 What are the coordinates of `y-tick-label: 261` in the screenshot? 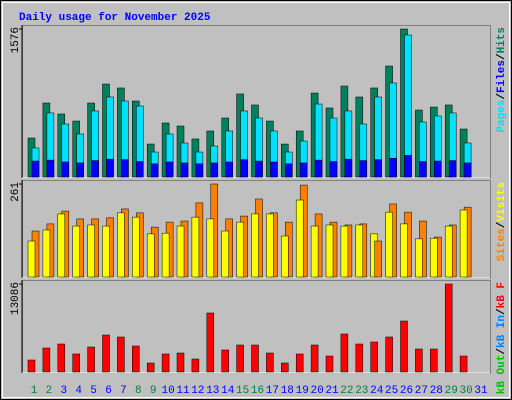 It's located at (16, 192).